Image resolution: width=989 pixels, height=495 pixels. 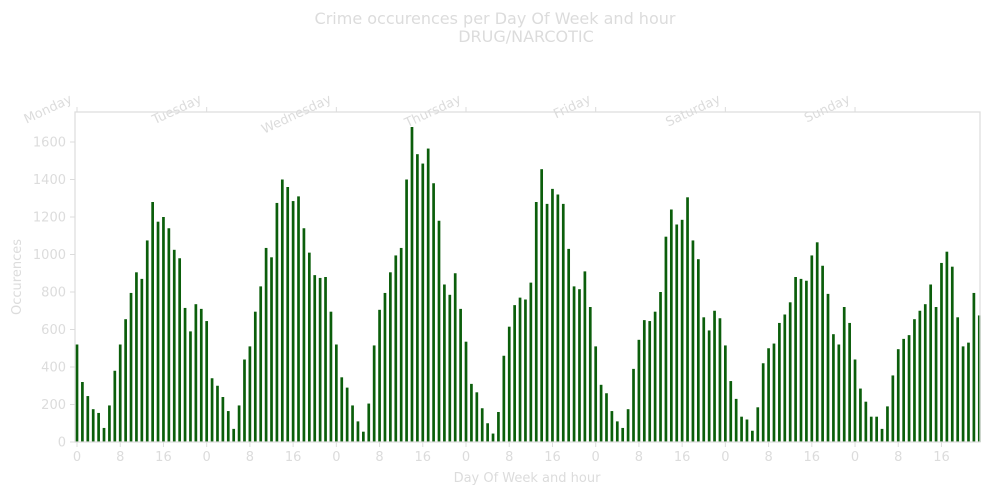 I want to click on y-tick-label: 1400, so click(x=49, y=180).